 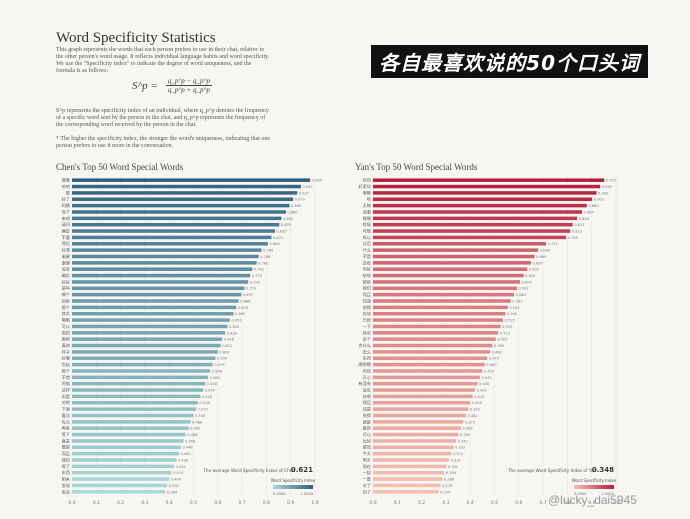 I want to click on chen-category-label: 回来, so click(x=66, y=301).